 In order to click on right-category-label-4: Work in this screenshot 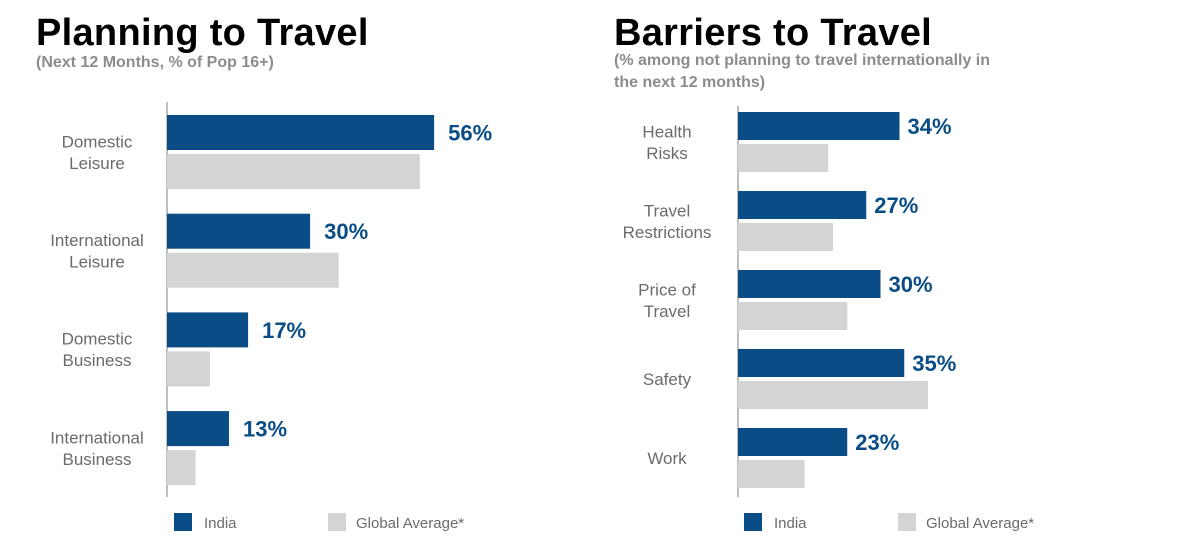, I will do `click(667, 458)`.